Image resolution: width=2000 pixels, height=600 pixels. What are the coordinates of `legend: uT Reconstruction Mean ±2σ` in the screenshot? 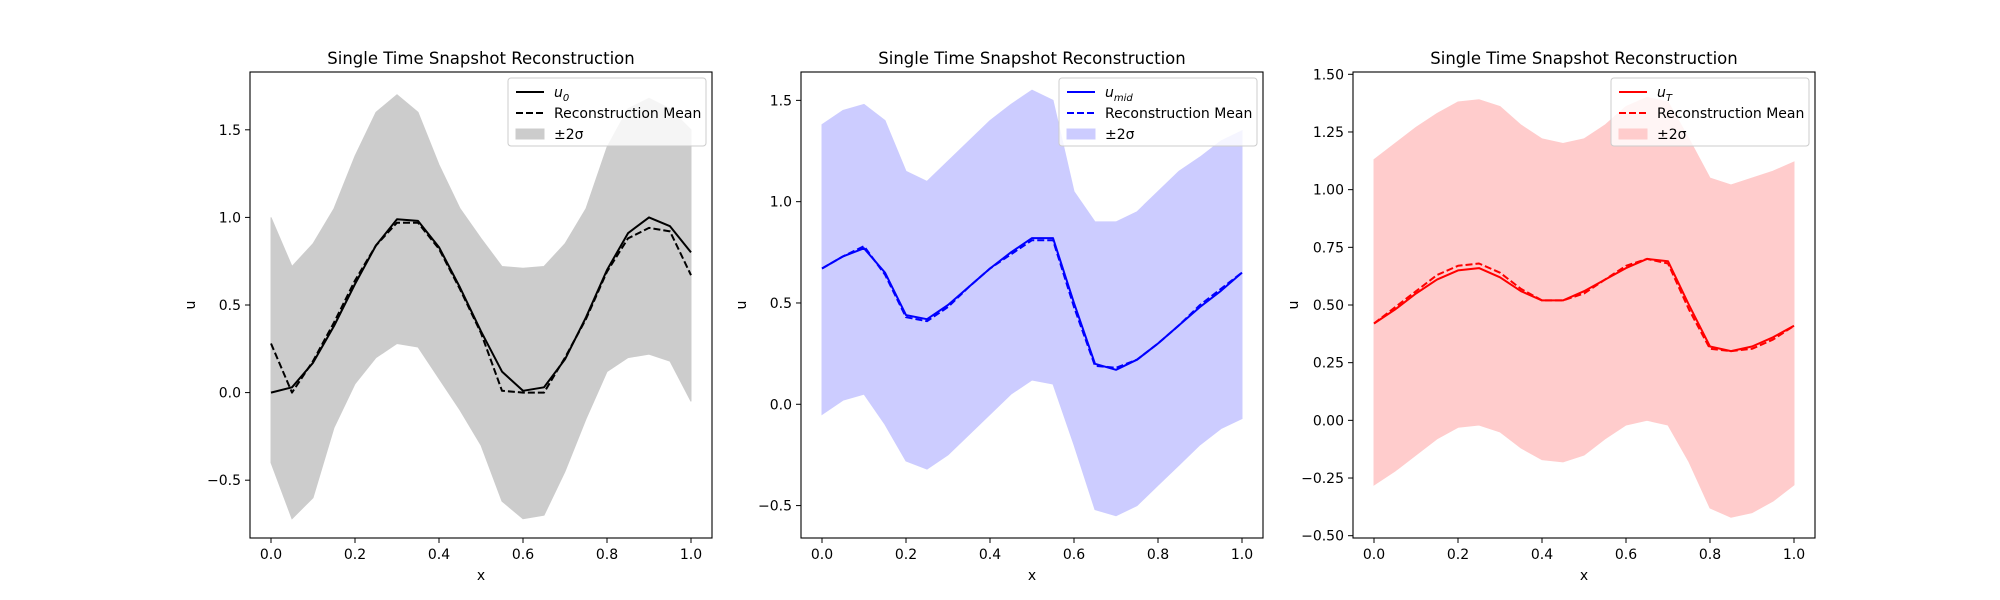 It's located at (1710, 112).